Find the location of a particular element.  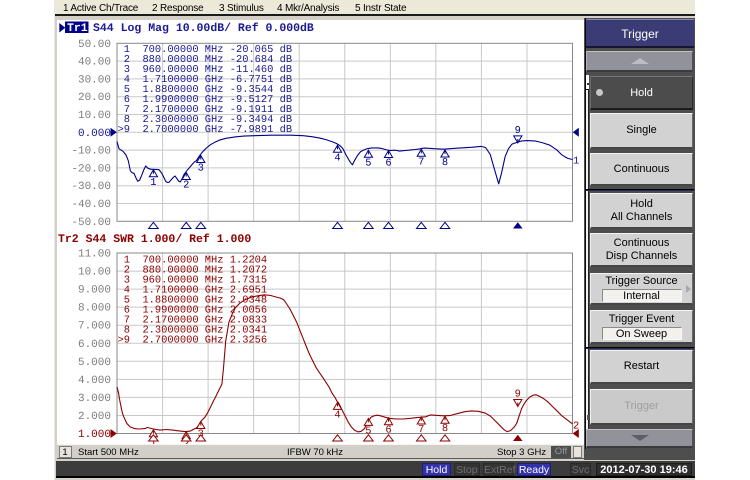

svg-text: >9 2.7000000 GHz -7.9891 dB is located at coordinates (205, 130).